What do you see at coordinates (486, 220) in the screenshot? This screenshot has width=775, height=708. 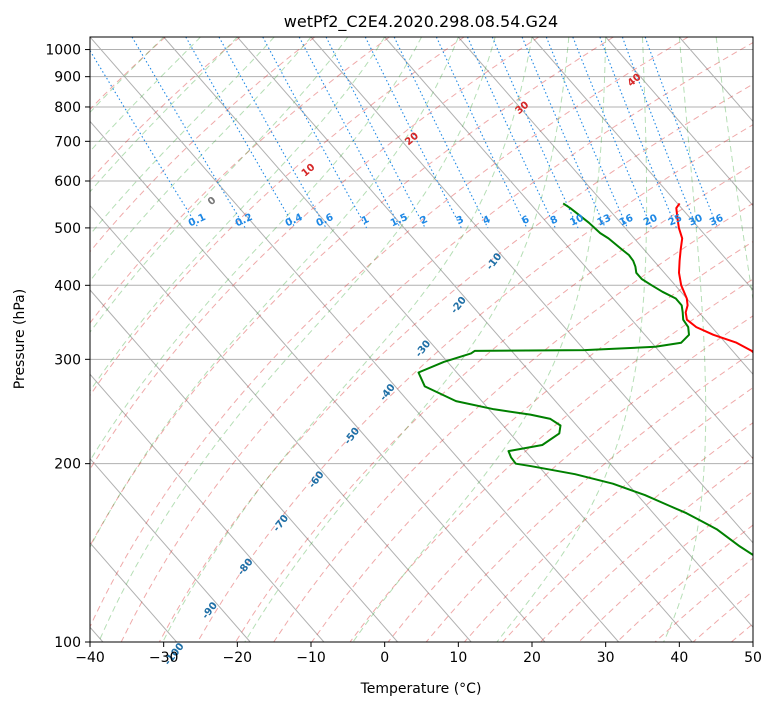 I see `mixing-ratio-label: 4` at bounding box center [486, 220].